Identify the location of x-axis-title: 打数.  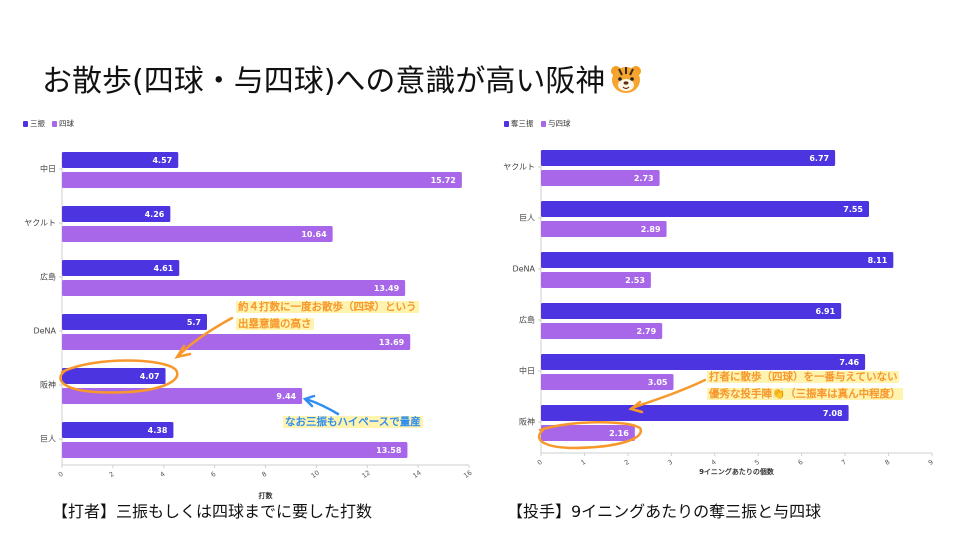
(266, 495).